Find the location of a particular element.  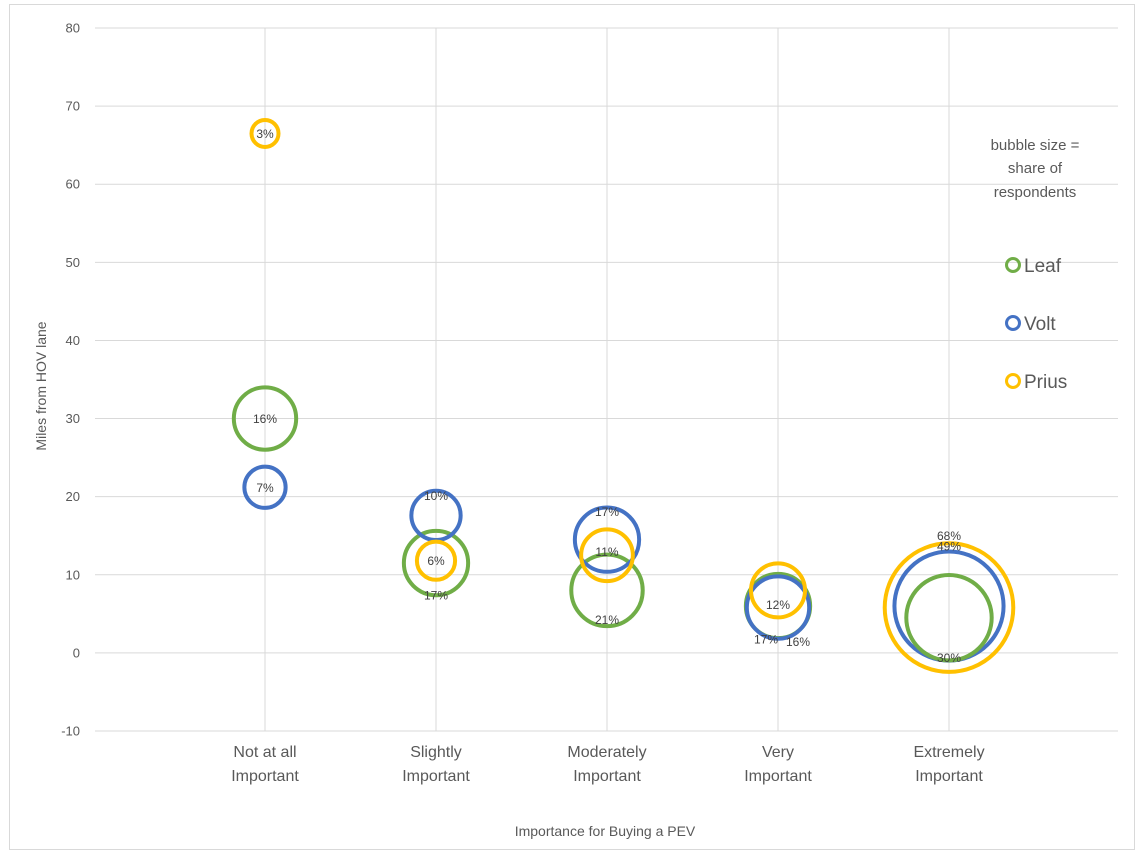

bubble-size-note: bubble size = share of respondents is located at coordinates (1035, 169).